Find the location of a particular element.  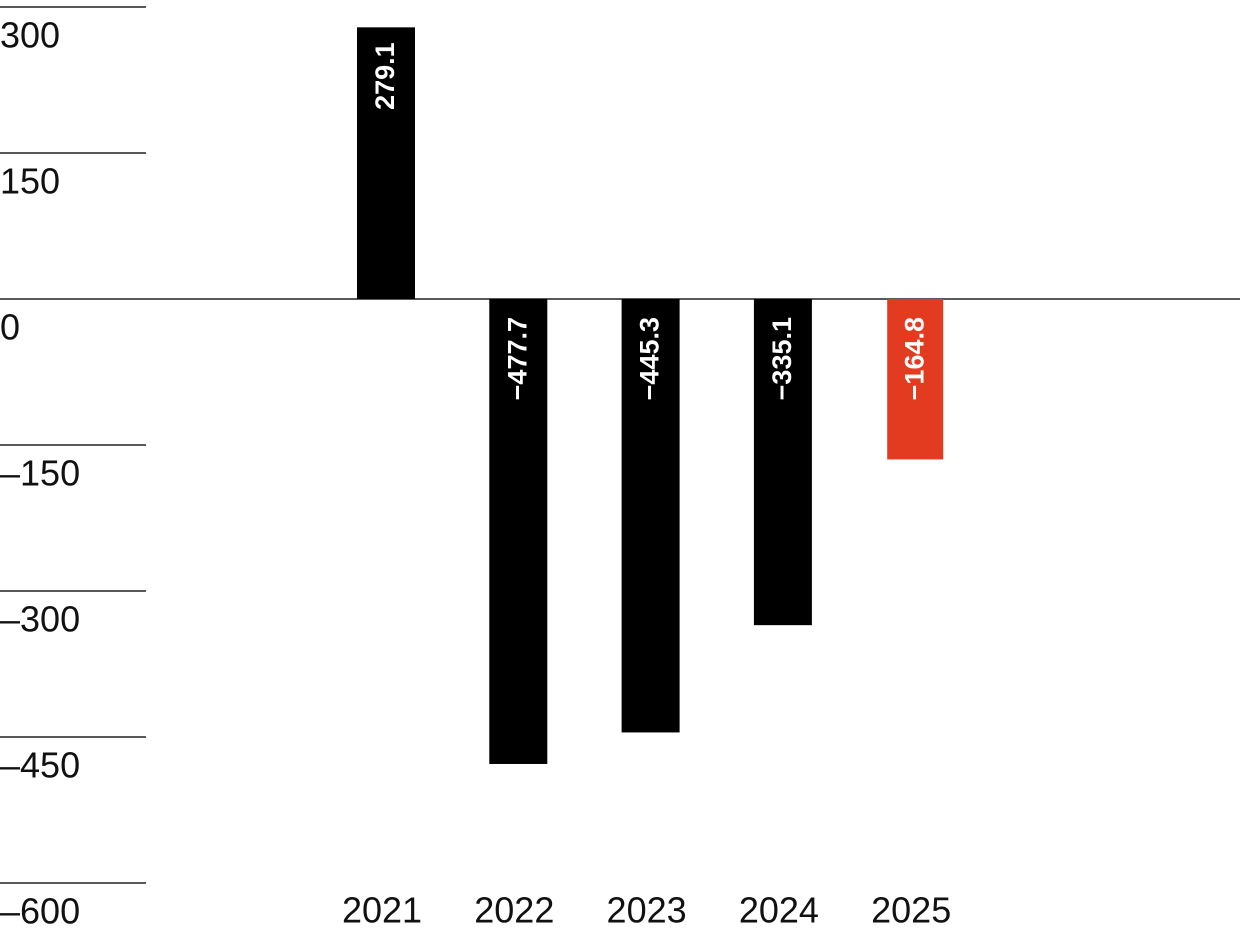

y-tick-label: 300 is located at coordinates (30, 35).